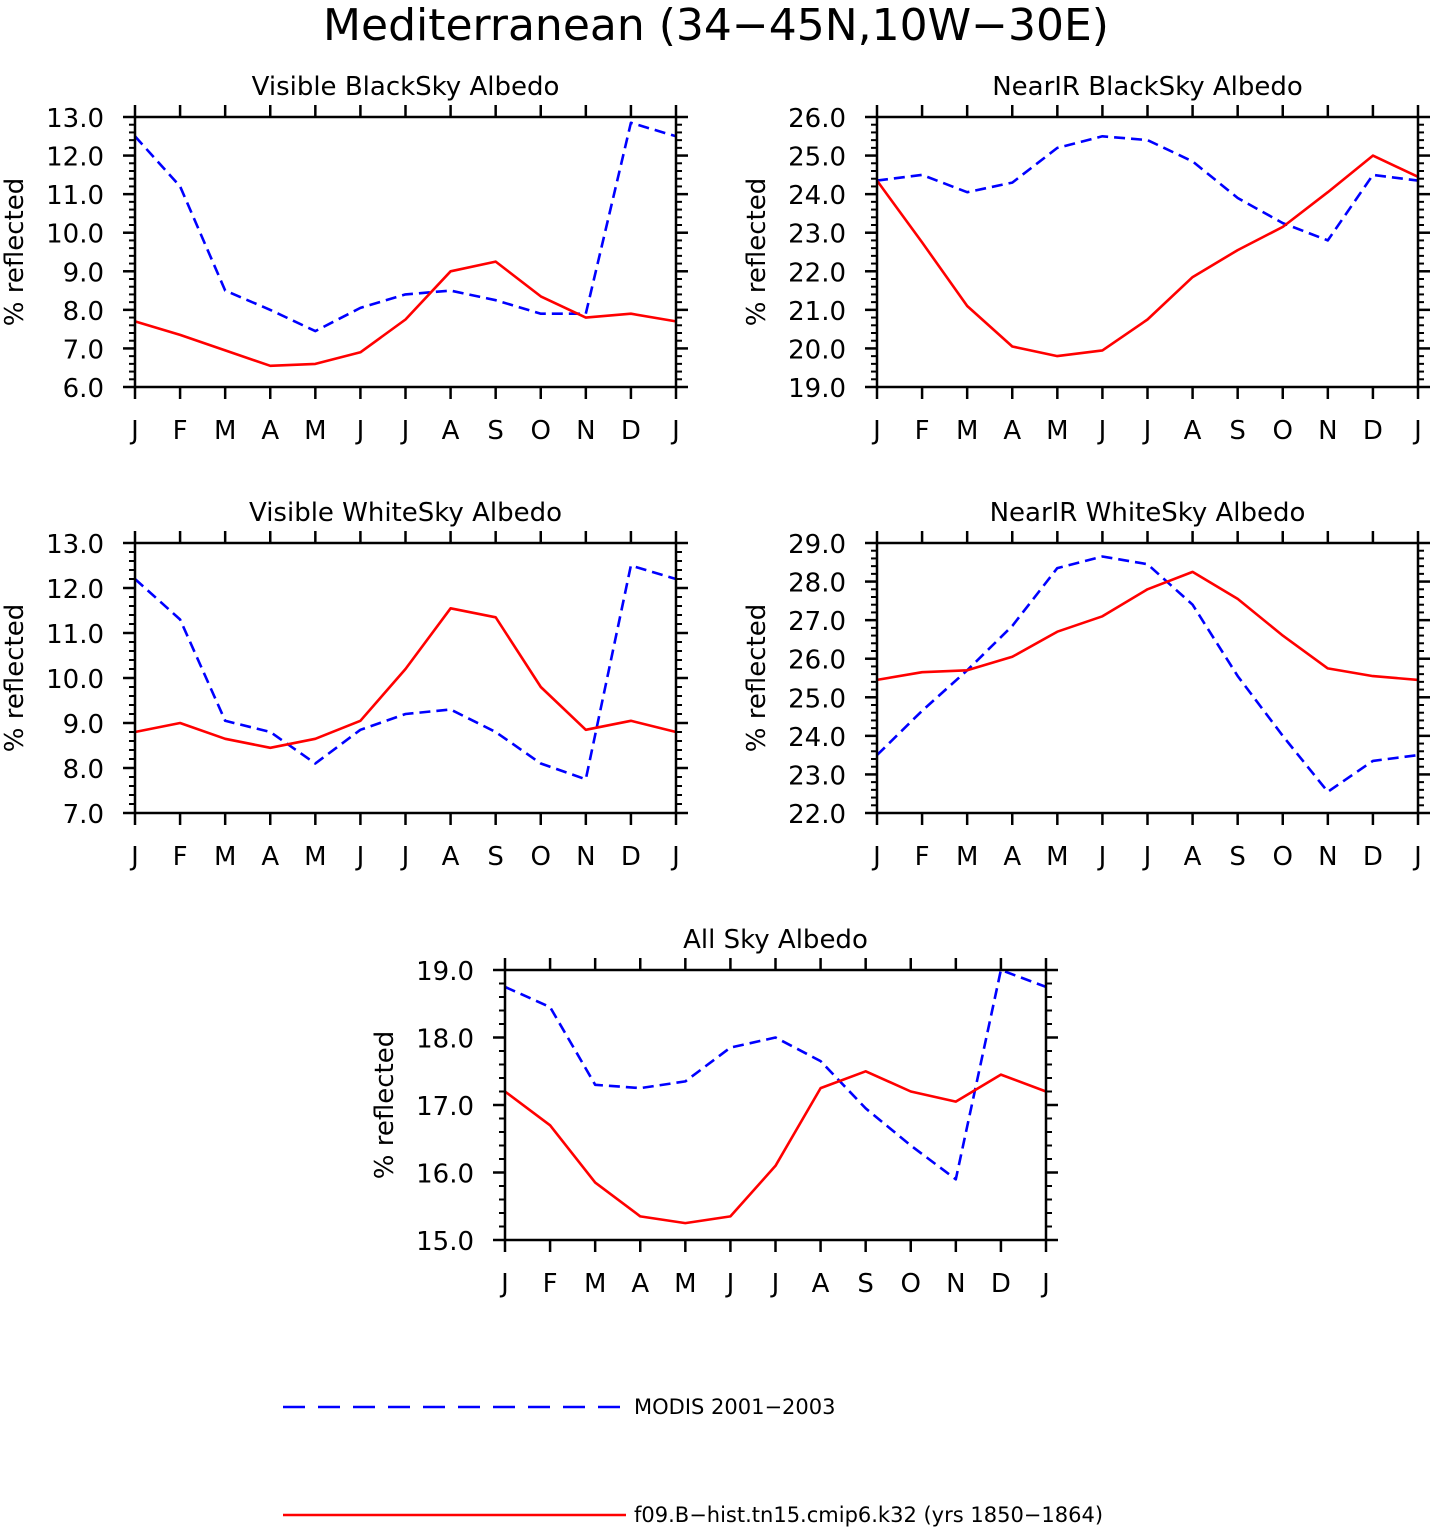  What do you see at coordinates (406, 87) in the screenshot?
I see `chart-title: Visible BlackSky Albedo` at bounding box center [406, 87].